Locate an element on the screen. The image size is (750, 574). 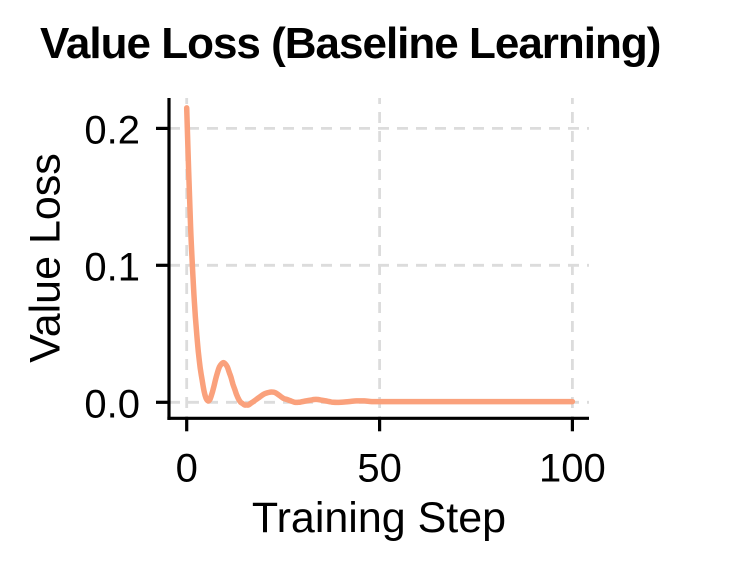
y-tick-label: 0.1 is located at coordinates (112, 267).